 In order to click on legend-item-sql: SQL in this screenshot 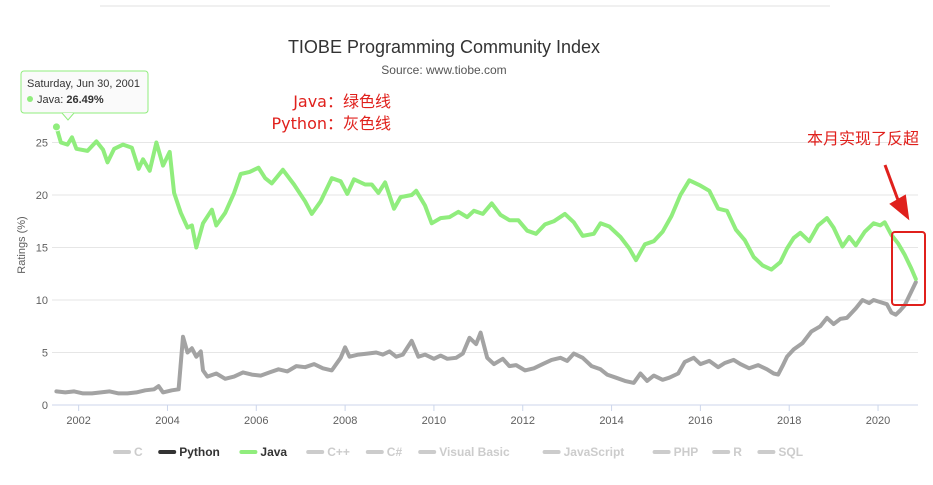, I will do `click(780, 452)`.